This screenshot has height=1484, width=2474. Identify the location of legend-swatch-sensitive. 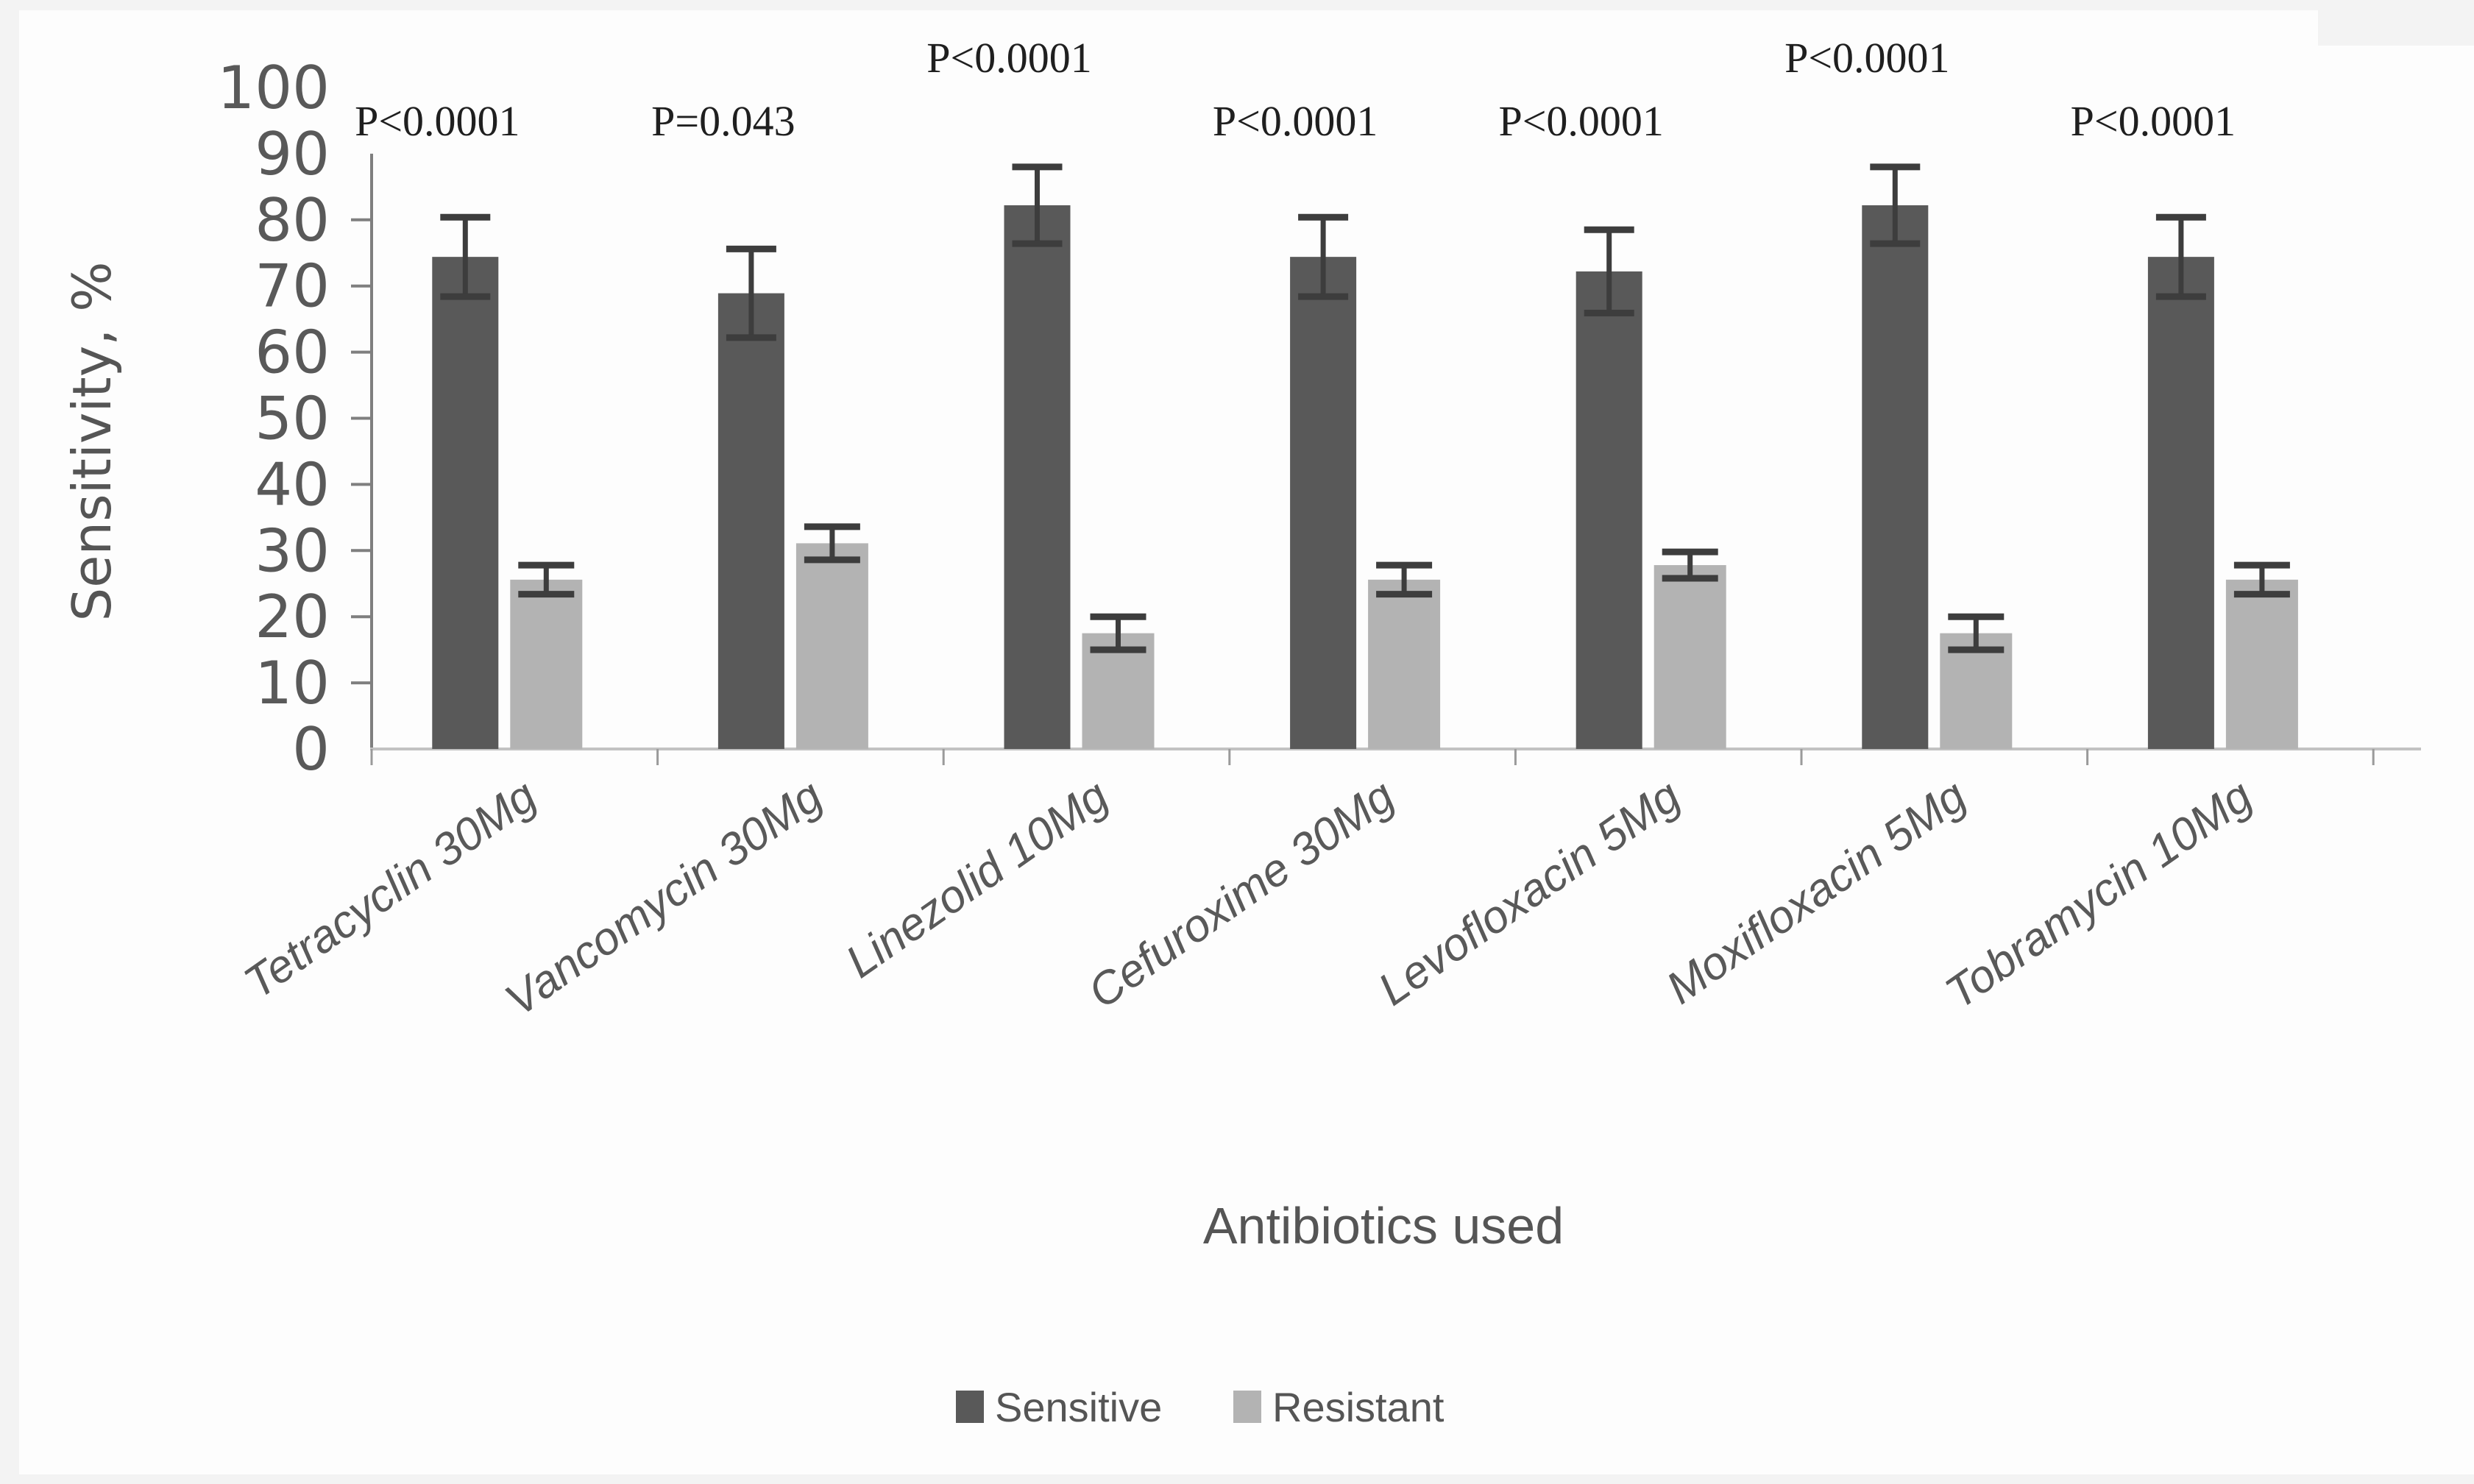
(970, 1407).